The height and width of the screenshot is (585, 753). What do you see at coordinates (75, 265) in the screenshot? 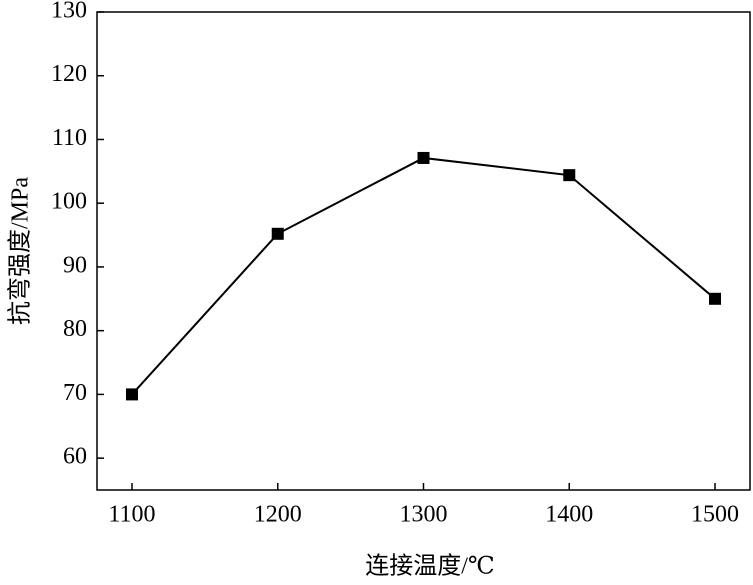
I see `y-tick-label: 90` at bounding box center [75, 265].